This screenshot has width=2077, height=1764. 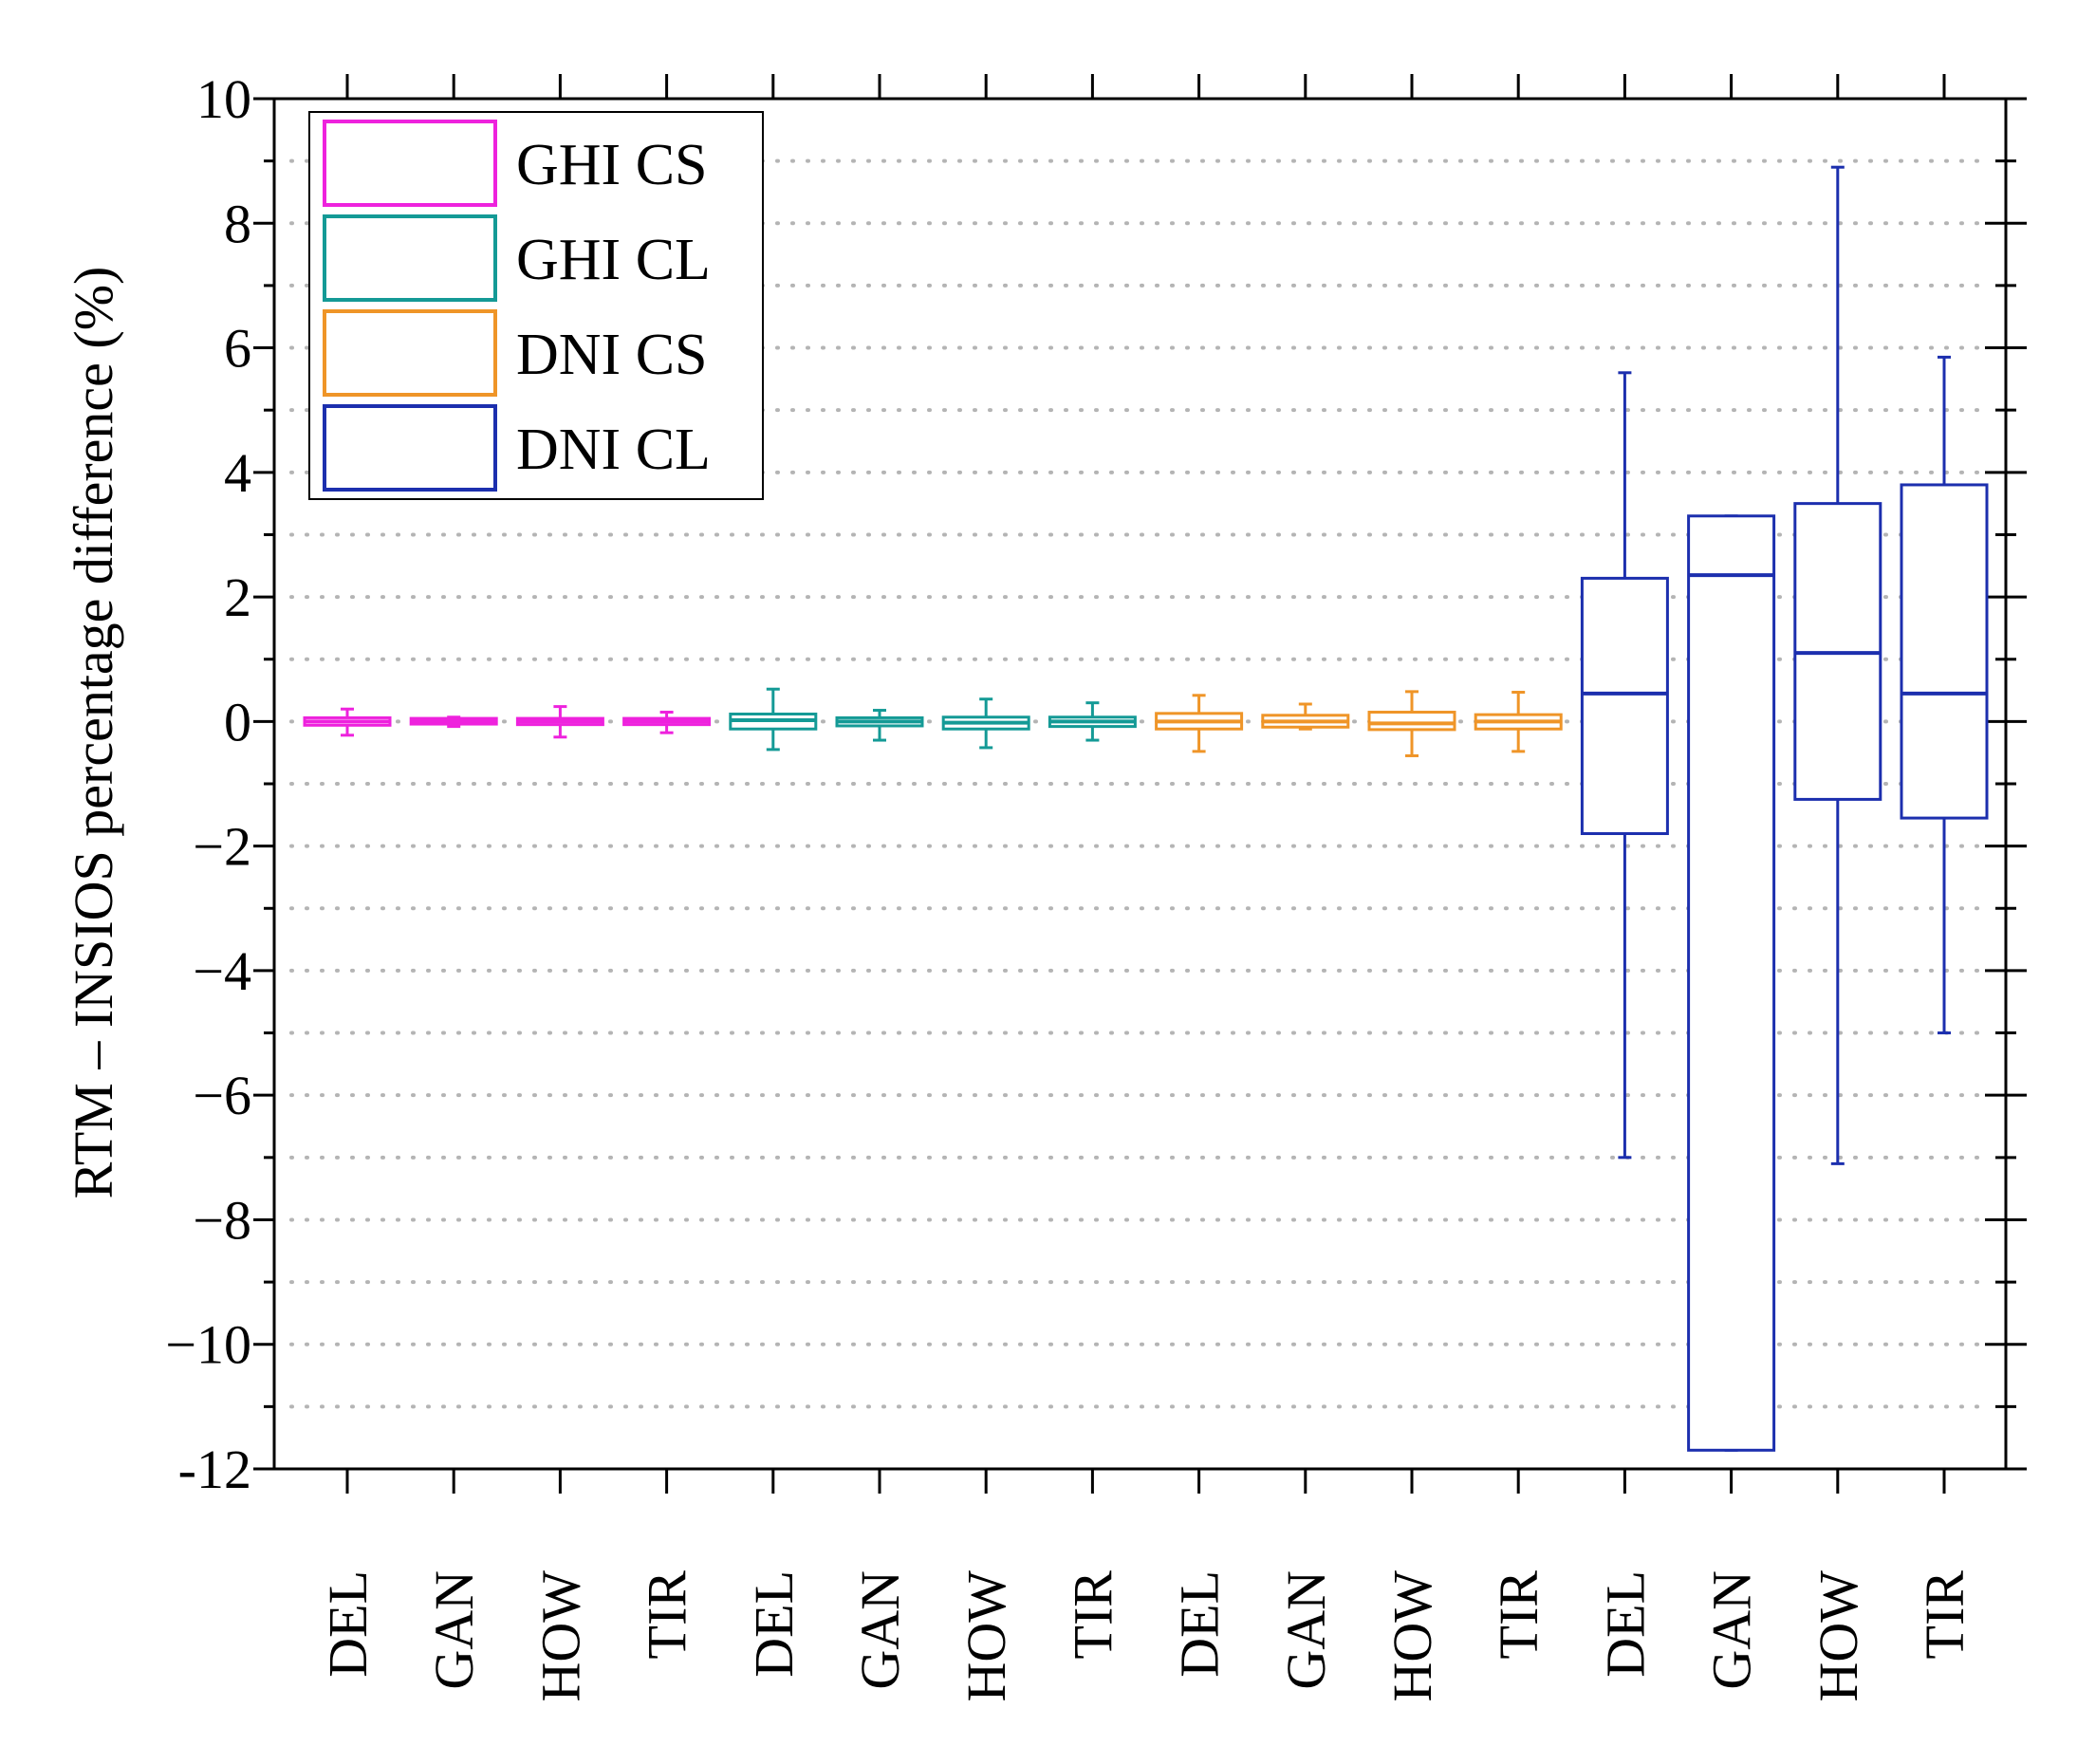 What do you see at coordinates (536, 305) in the screenshot?
I see `legend: GHI CS GHI CL DNI CS DNI CL` at bounding box center [536, 305].